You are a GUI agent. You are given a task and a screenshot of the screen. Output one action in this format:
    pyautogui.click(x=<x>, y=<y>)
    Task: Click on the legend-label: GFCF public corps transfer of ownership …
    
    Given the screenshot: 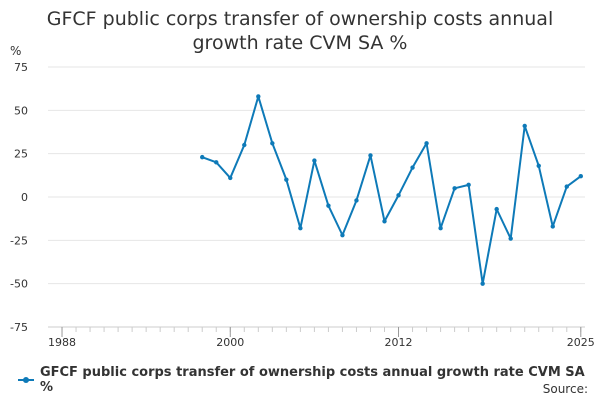 What is the action you would take?
    pyautogui.click(x=312, y=380)
    